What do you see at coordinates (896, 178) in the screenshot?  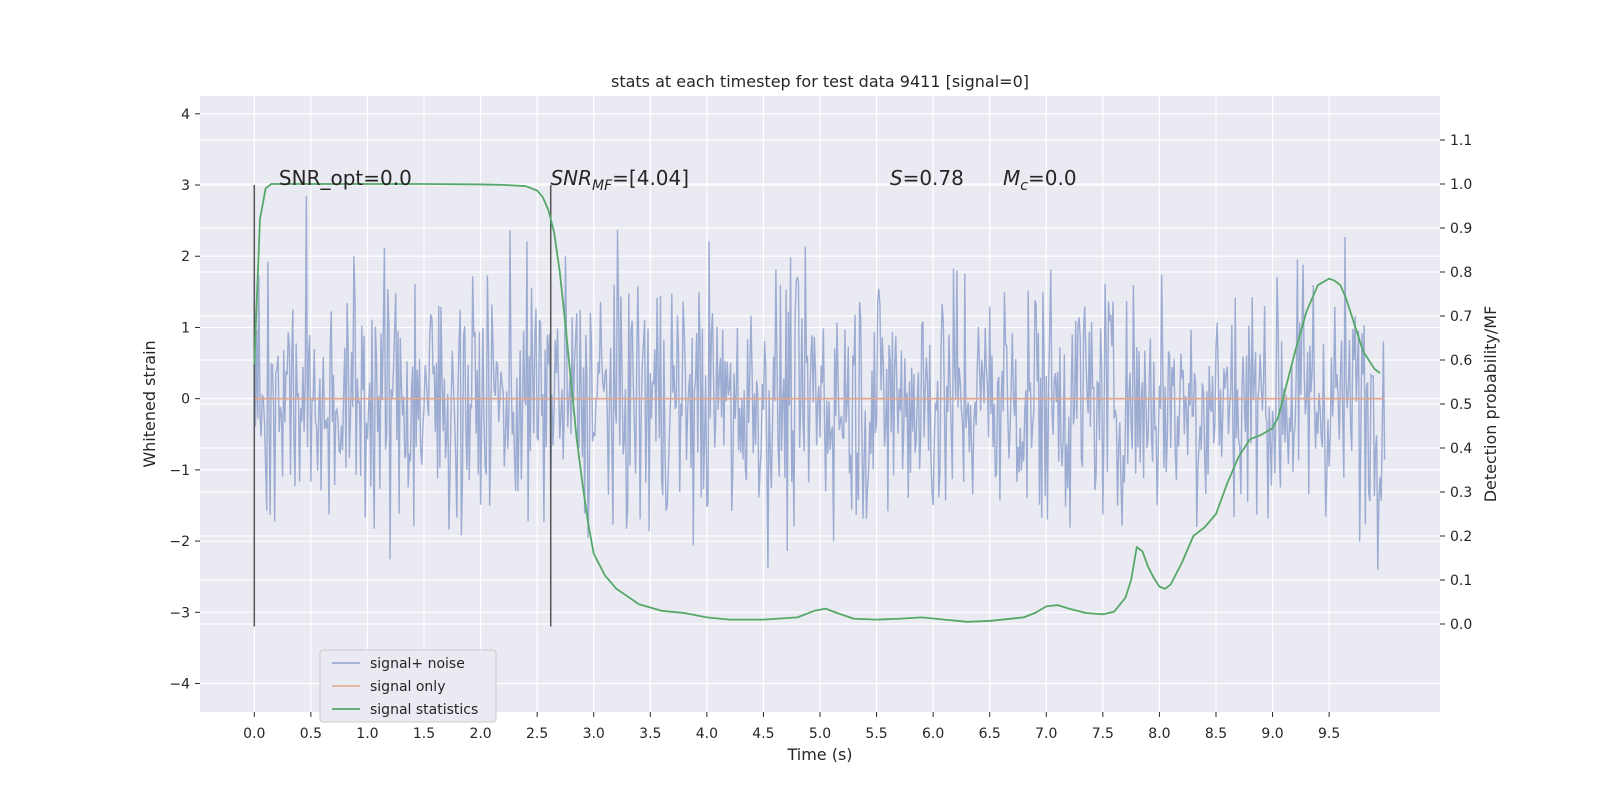 I see `annotation-2-base: S` at bounding box center [896, 178].